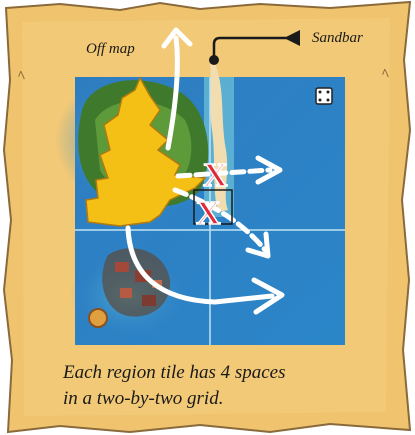 This screenshot has width=415, height=435. What do you see at coordinates (174, 372) in the screenshot?
I see `caption-line: Each region tile has 4 spaces` at bounding box center [174, 372].